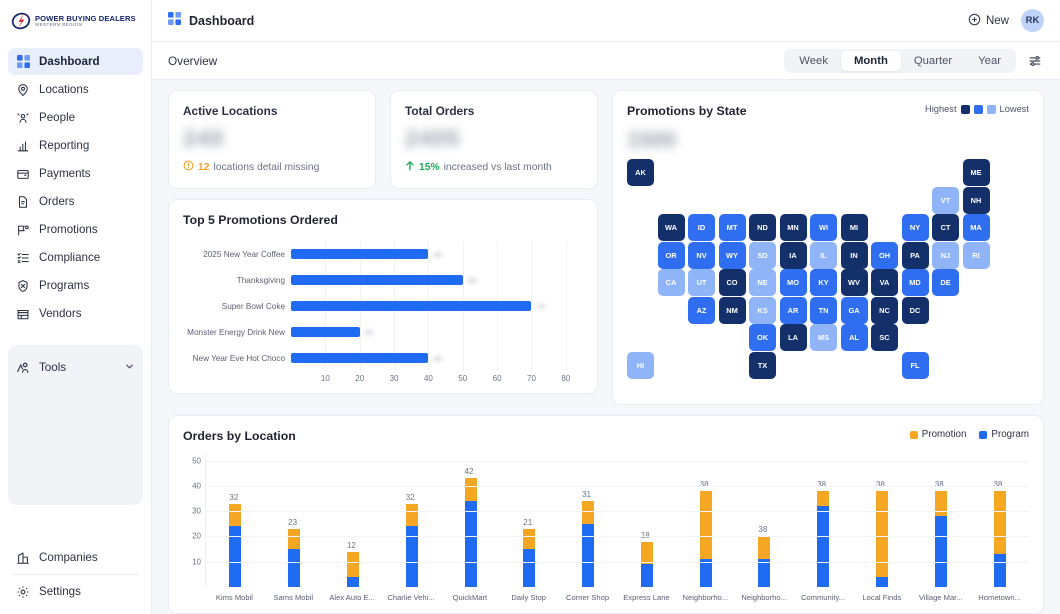 The width and height of the screenshot is (1060, 614). I want to click on sidebar-item-compliance: Compliance, so click(75, 257).